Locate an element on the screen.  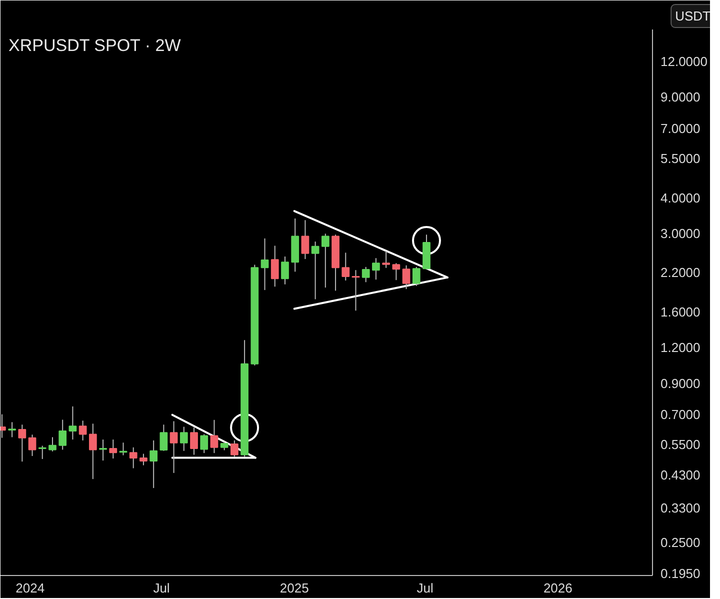
y-tick-label: 4.0000 is located at coordinates (680, 198).